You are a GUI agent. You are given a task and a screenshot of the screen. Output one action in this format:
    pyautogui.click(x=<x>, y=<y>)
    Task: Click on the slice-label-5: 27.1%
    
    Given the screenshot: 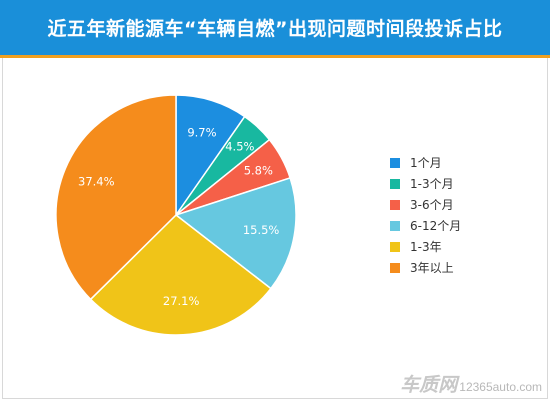 What is the action you would take?
    pyautogui.click(x=181, y=301)
    